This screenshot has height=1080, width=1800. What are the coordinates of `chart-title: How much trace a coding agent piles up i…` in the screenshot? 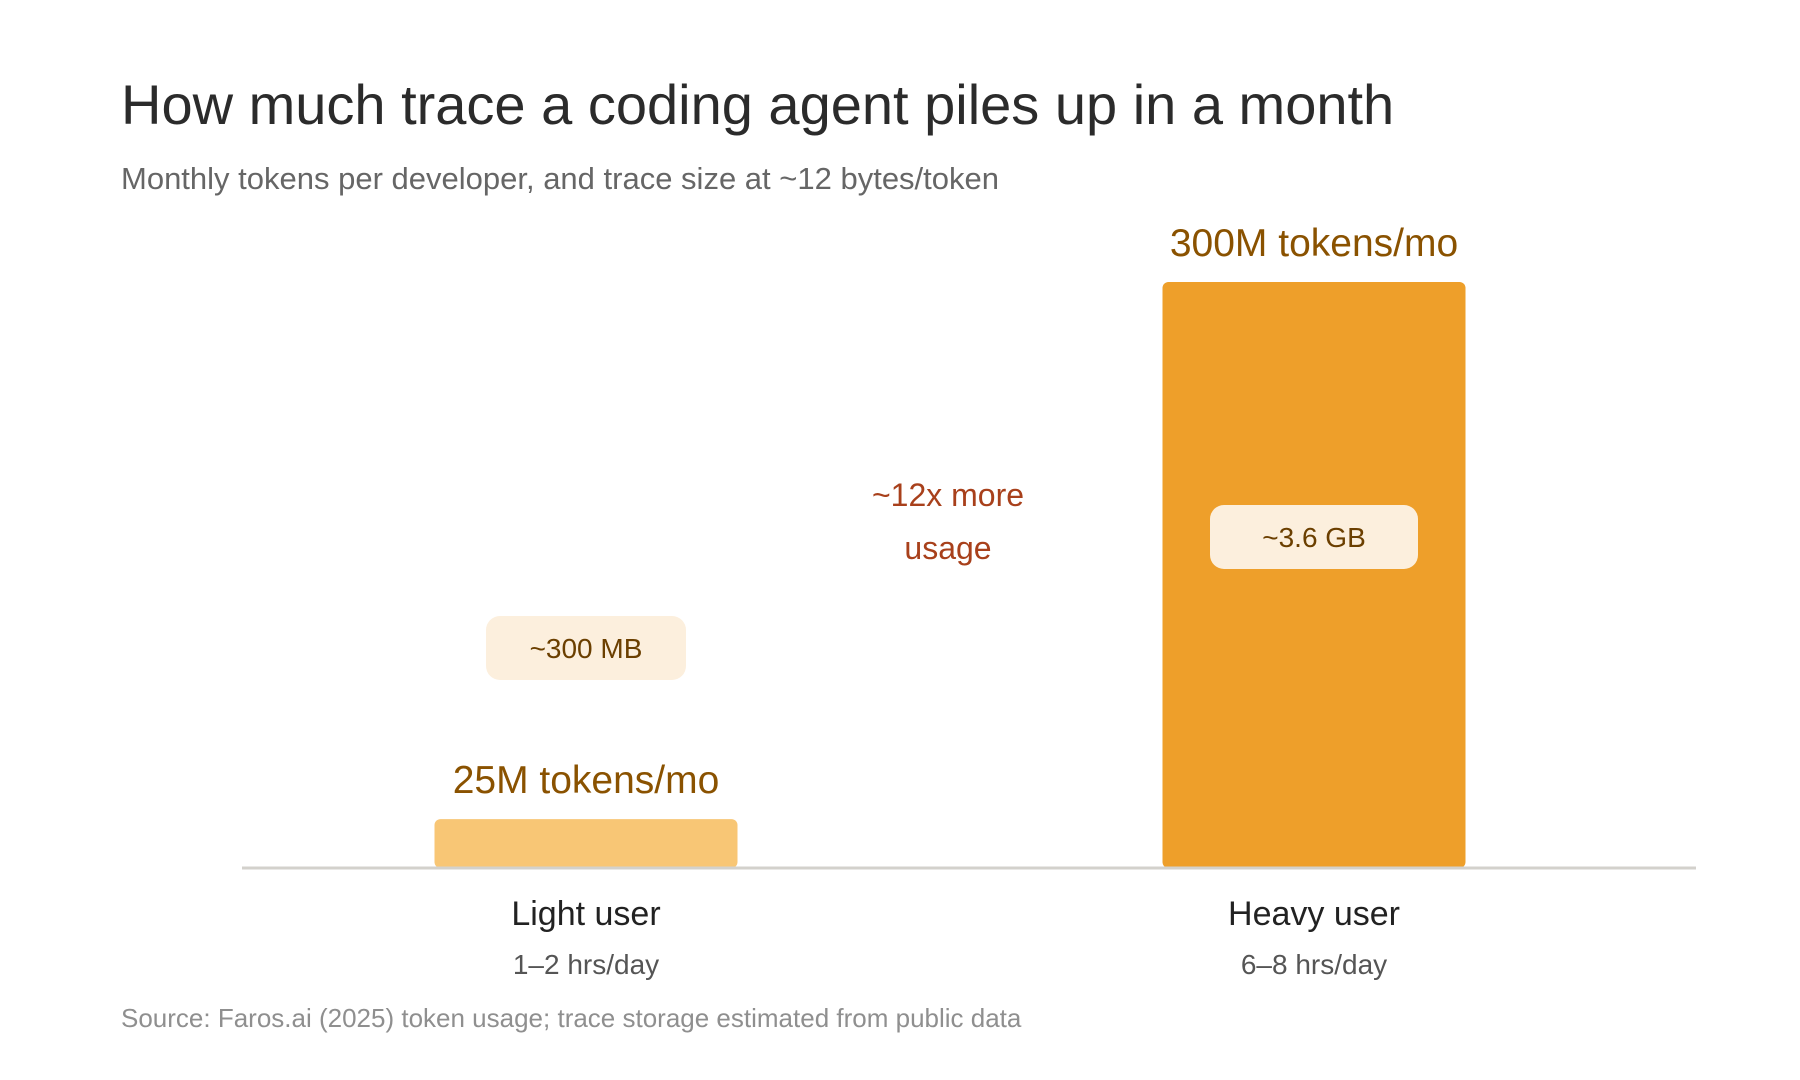 It's located at (757, 104).